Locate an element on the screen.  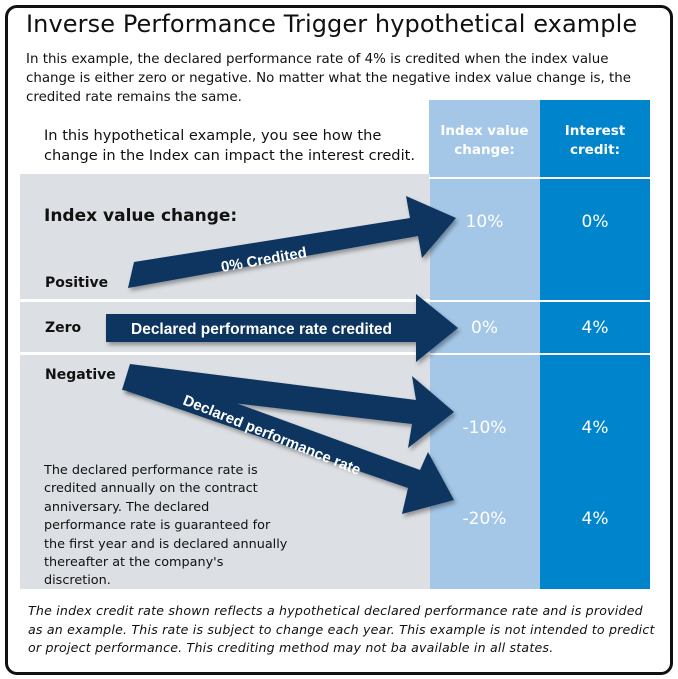
index-value-column is located at coordinates (484, 344).